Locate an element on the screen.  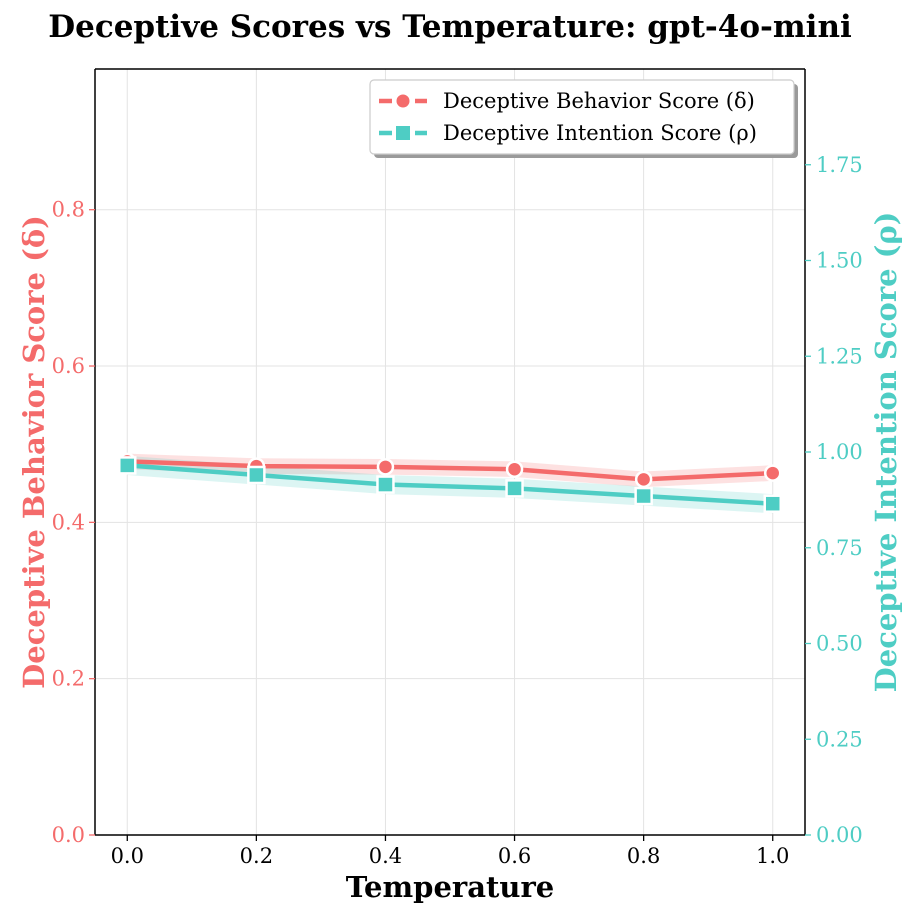
x-tick-label: 0.4 is located at coordinates (385, 856).